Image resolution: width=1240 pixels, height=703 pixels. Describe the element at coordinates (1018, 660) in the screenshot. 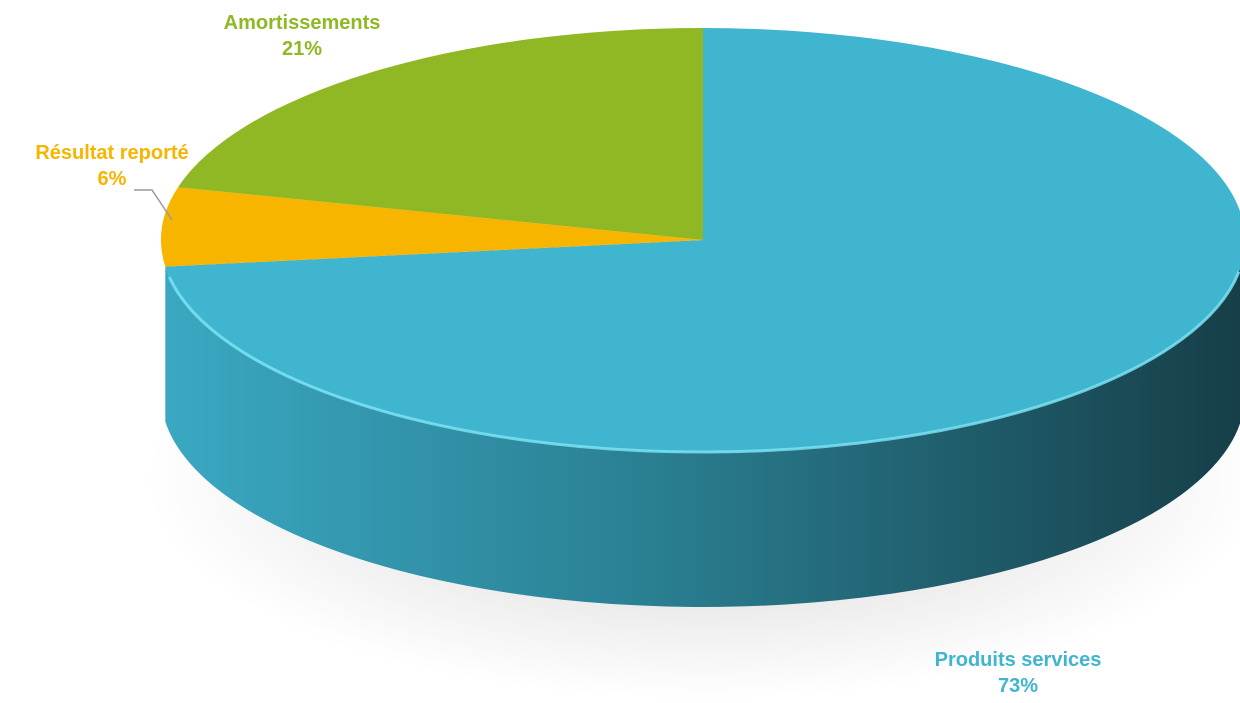

I see `slice-name: Produits services` at that location.